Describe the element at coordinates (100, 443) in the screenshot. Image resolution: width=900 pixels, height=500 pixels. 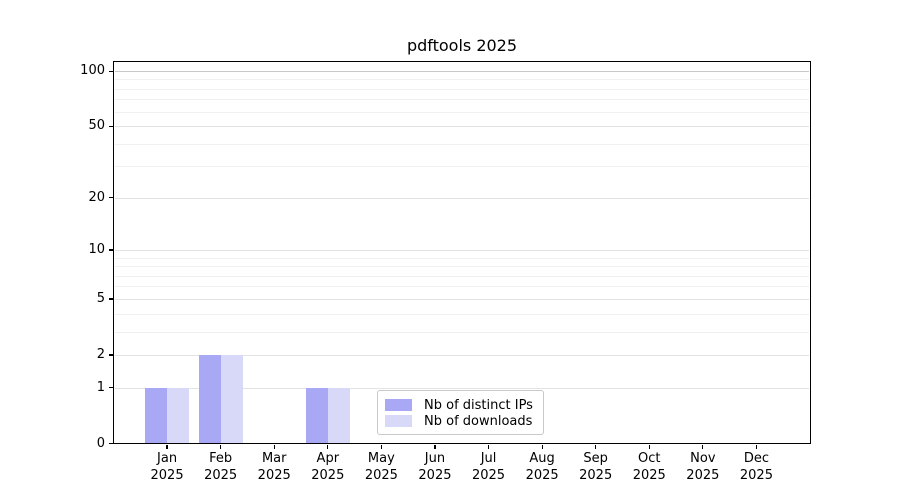
I see `y-tick-label: 0` at that location.